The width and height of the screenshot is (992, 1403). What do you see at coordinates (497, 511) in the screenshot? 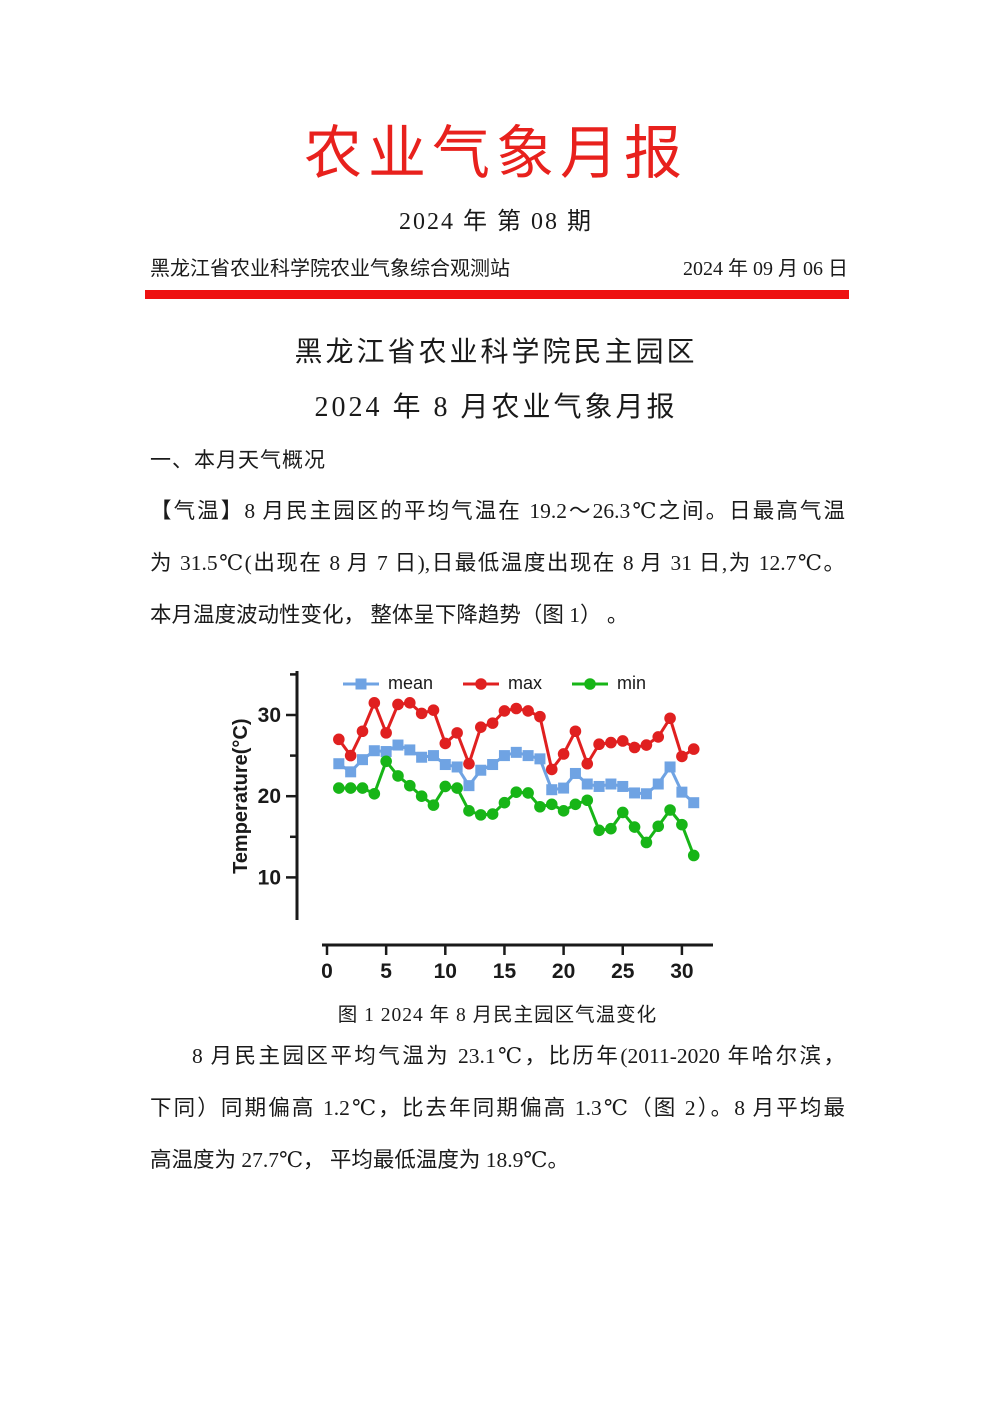
I see `paragraph1-line1: 【气温】8 月民主园区的平均气温在 19.2～26.3℃之间。日最高气温` at bounding box center [497, 511].